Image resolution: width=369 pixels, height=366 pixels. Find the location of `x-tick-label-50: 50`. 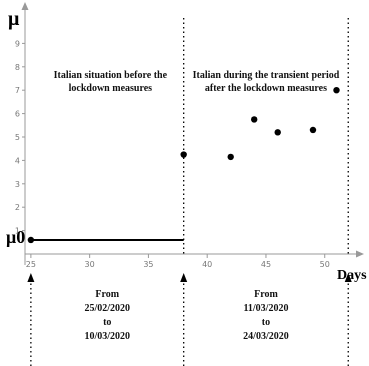

x-tick-label-50: 50 is located at coordinates (325, 264).